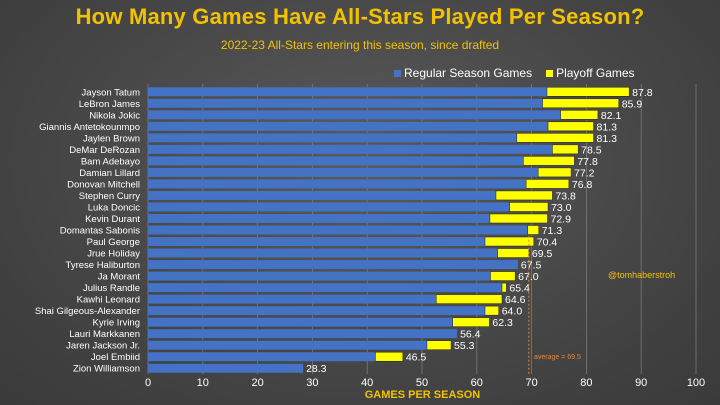  What do you see at coordinates (103, 184) in the screenshot?
I see `y-tick-label: Donovan Mitchell` at bounding box center [103, 184].